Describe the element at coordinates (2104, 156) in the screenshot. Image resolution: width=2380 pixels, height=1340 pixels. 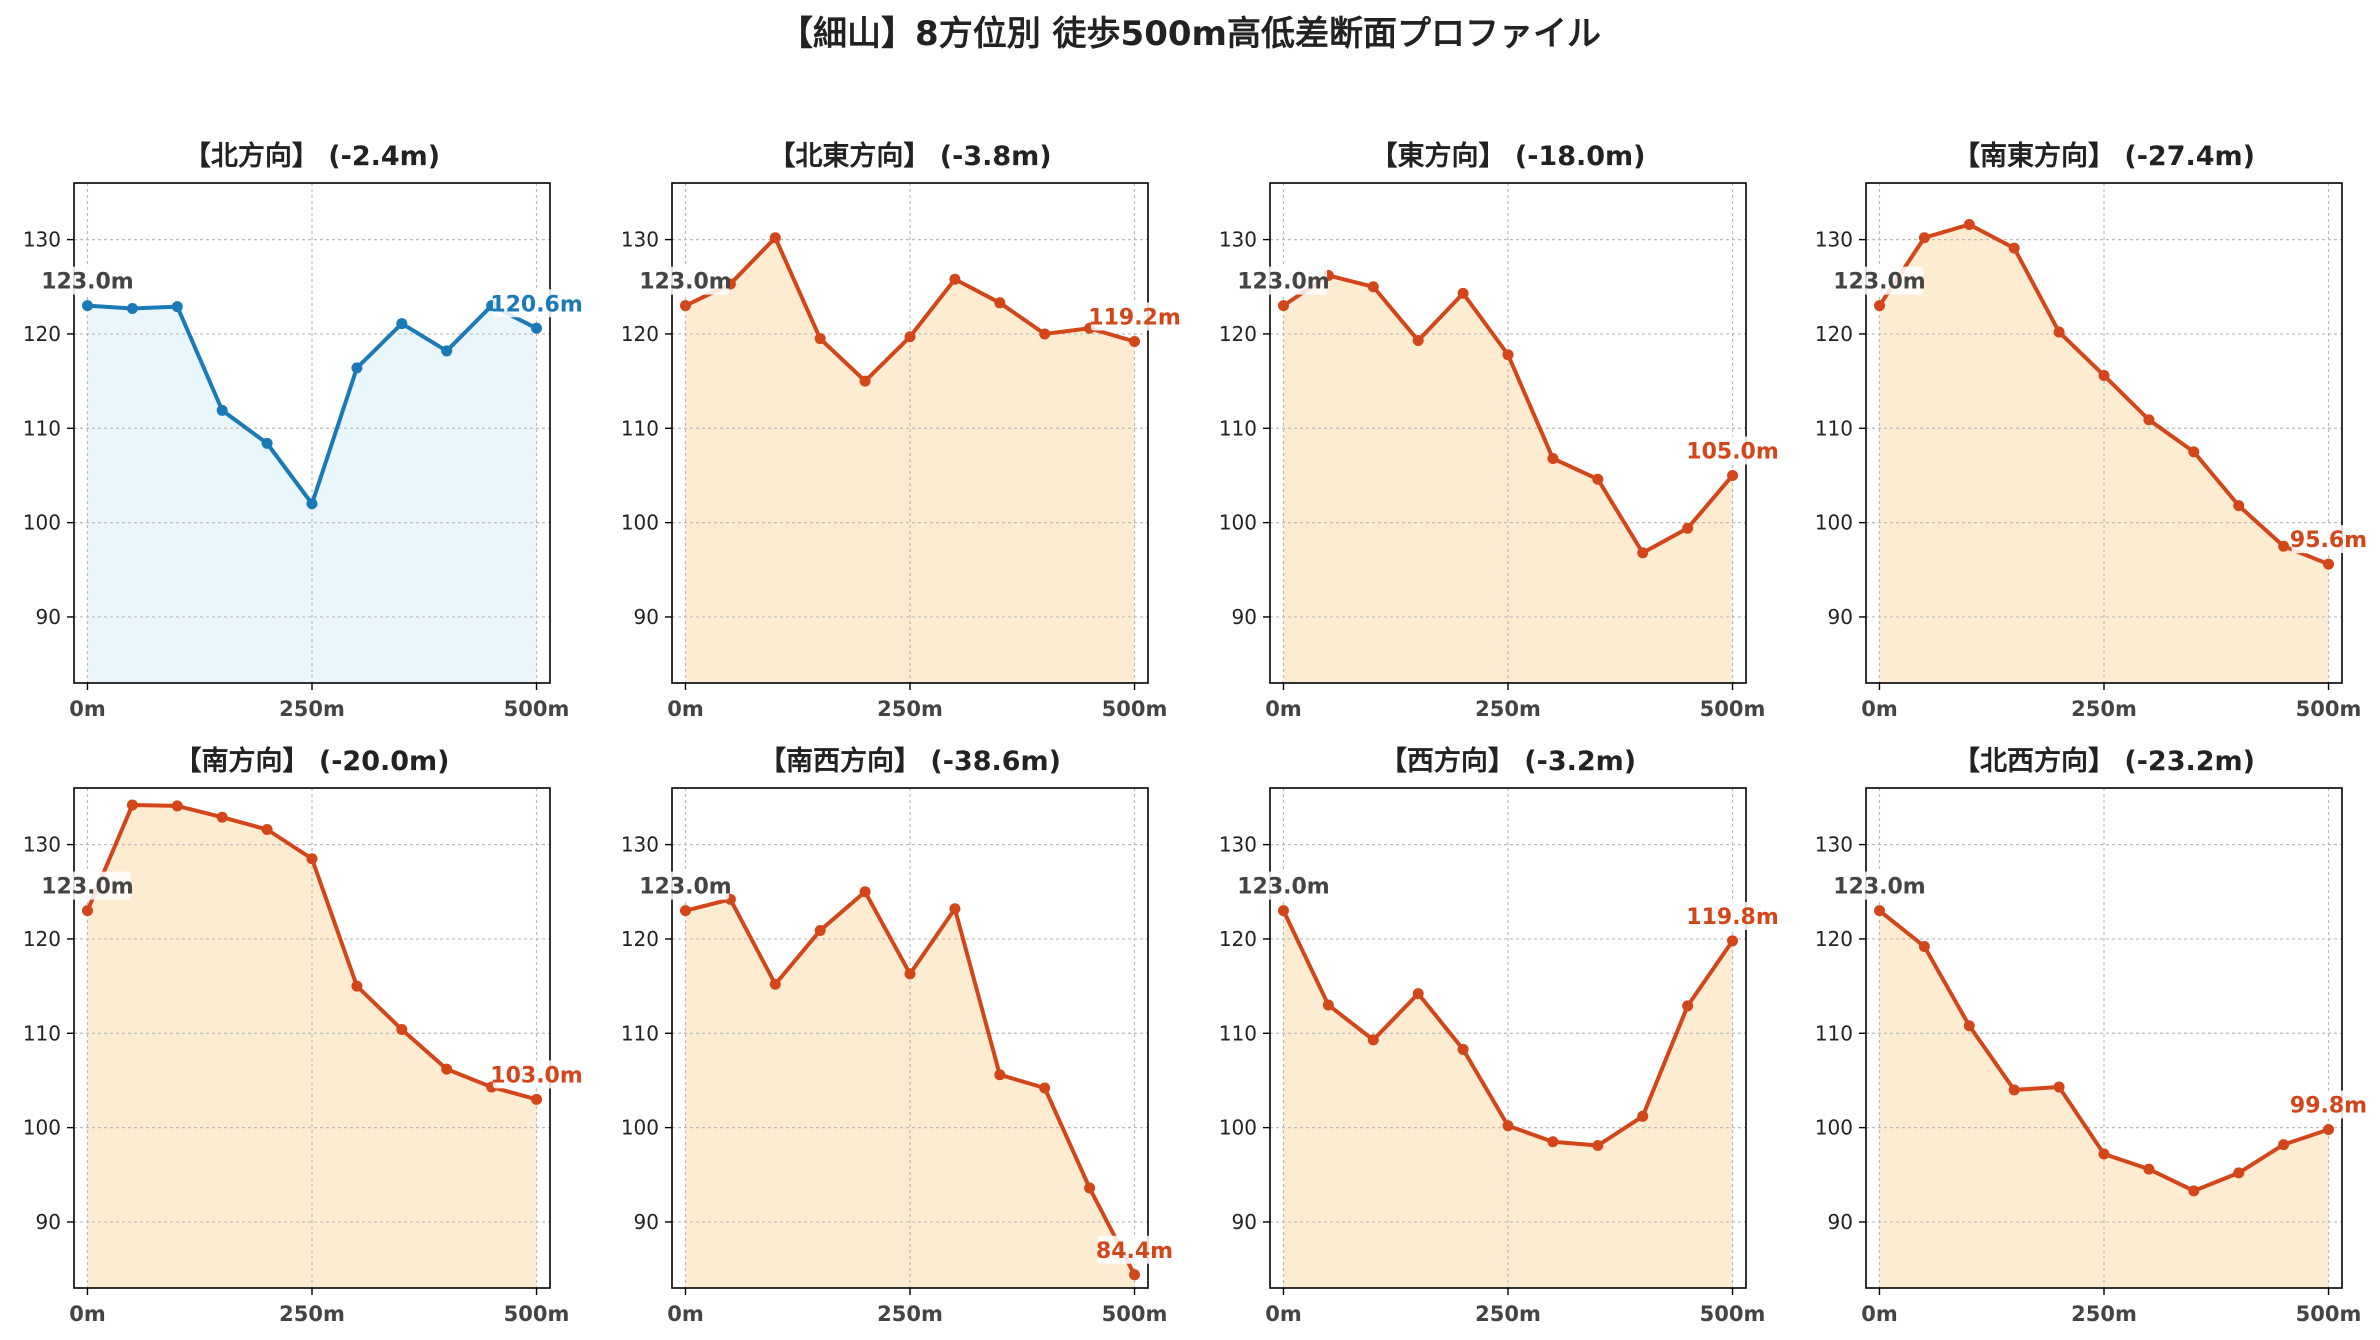
I see `panel-title: 【南東方向】 (-27.4m)` at that location.